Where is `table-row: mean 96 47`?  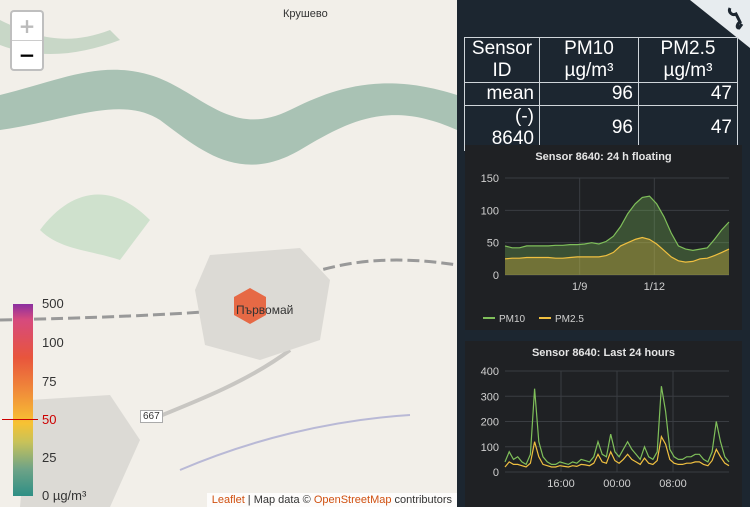
table-row: mean 96 47 is located at coordinates (601, 94).